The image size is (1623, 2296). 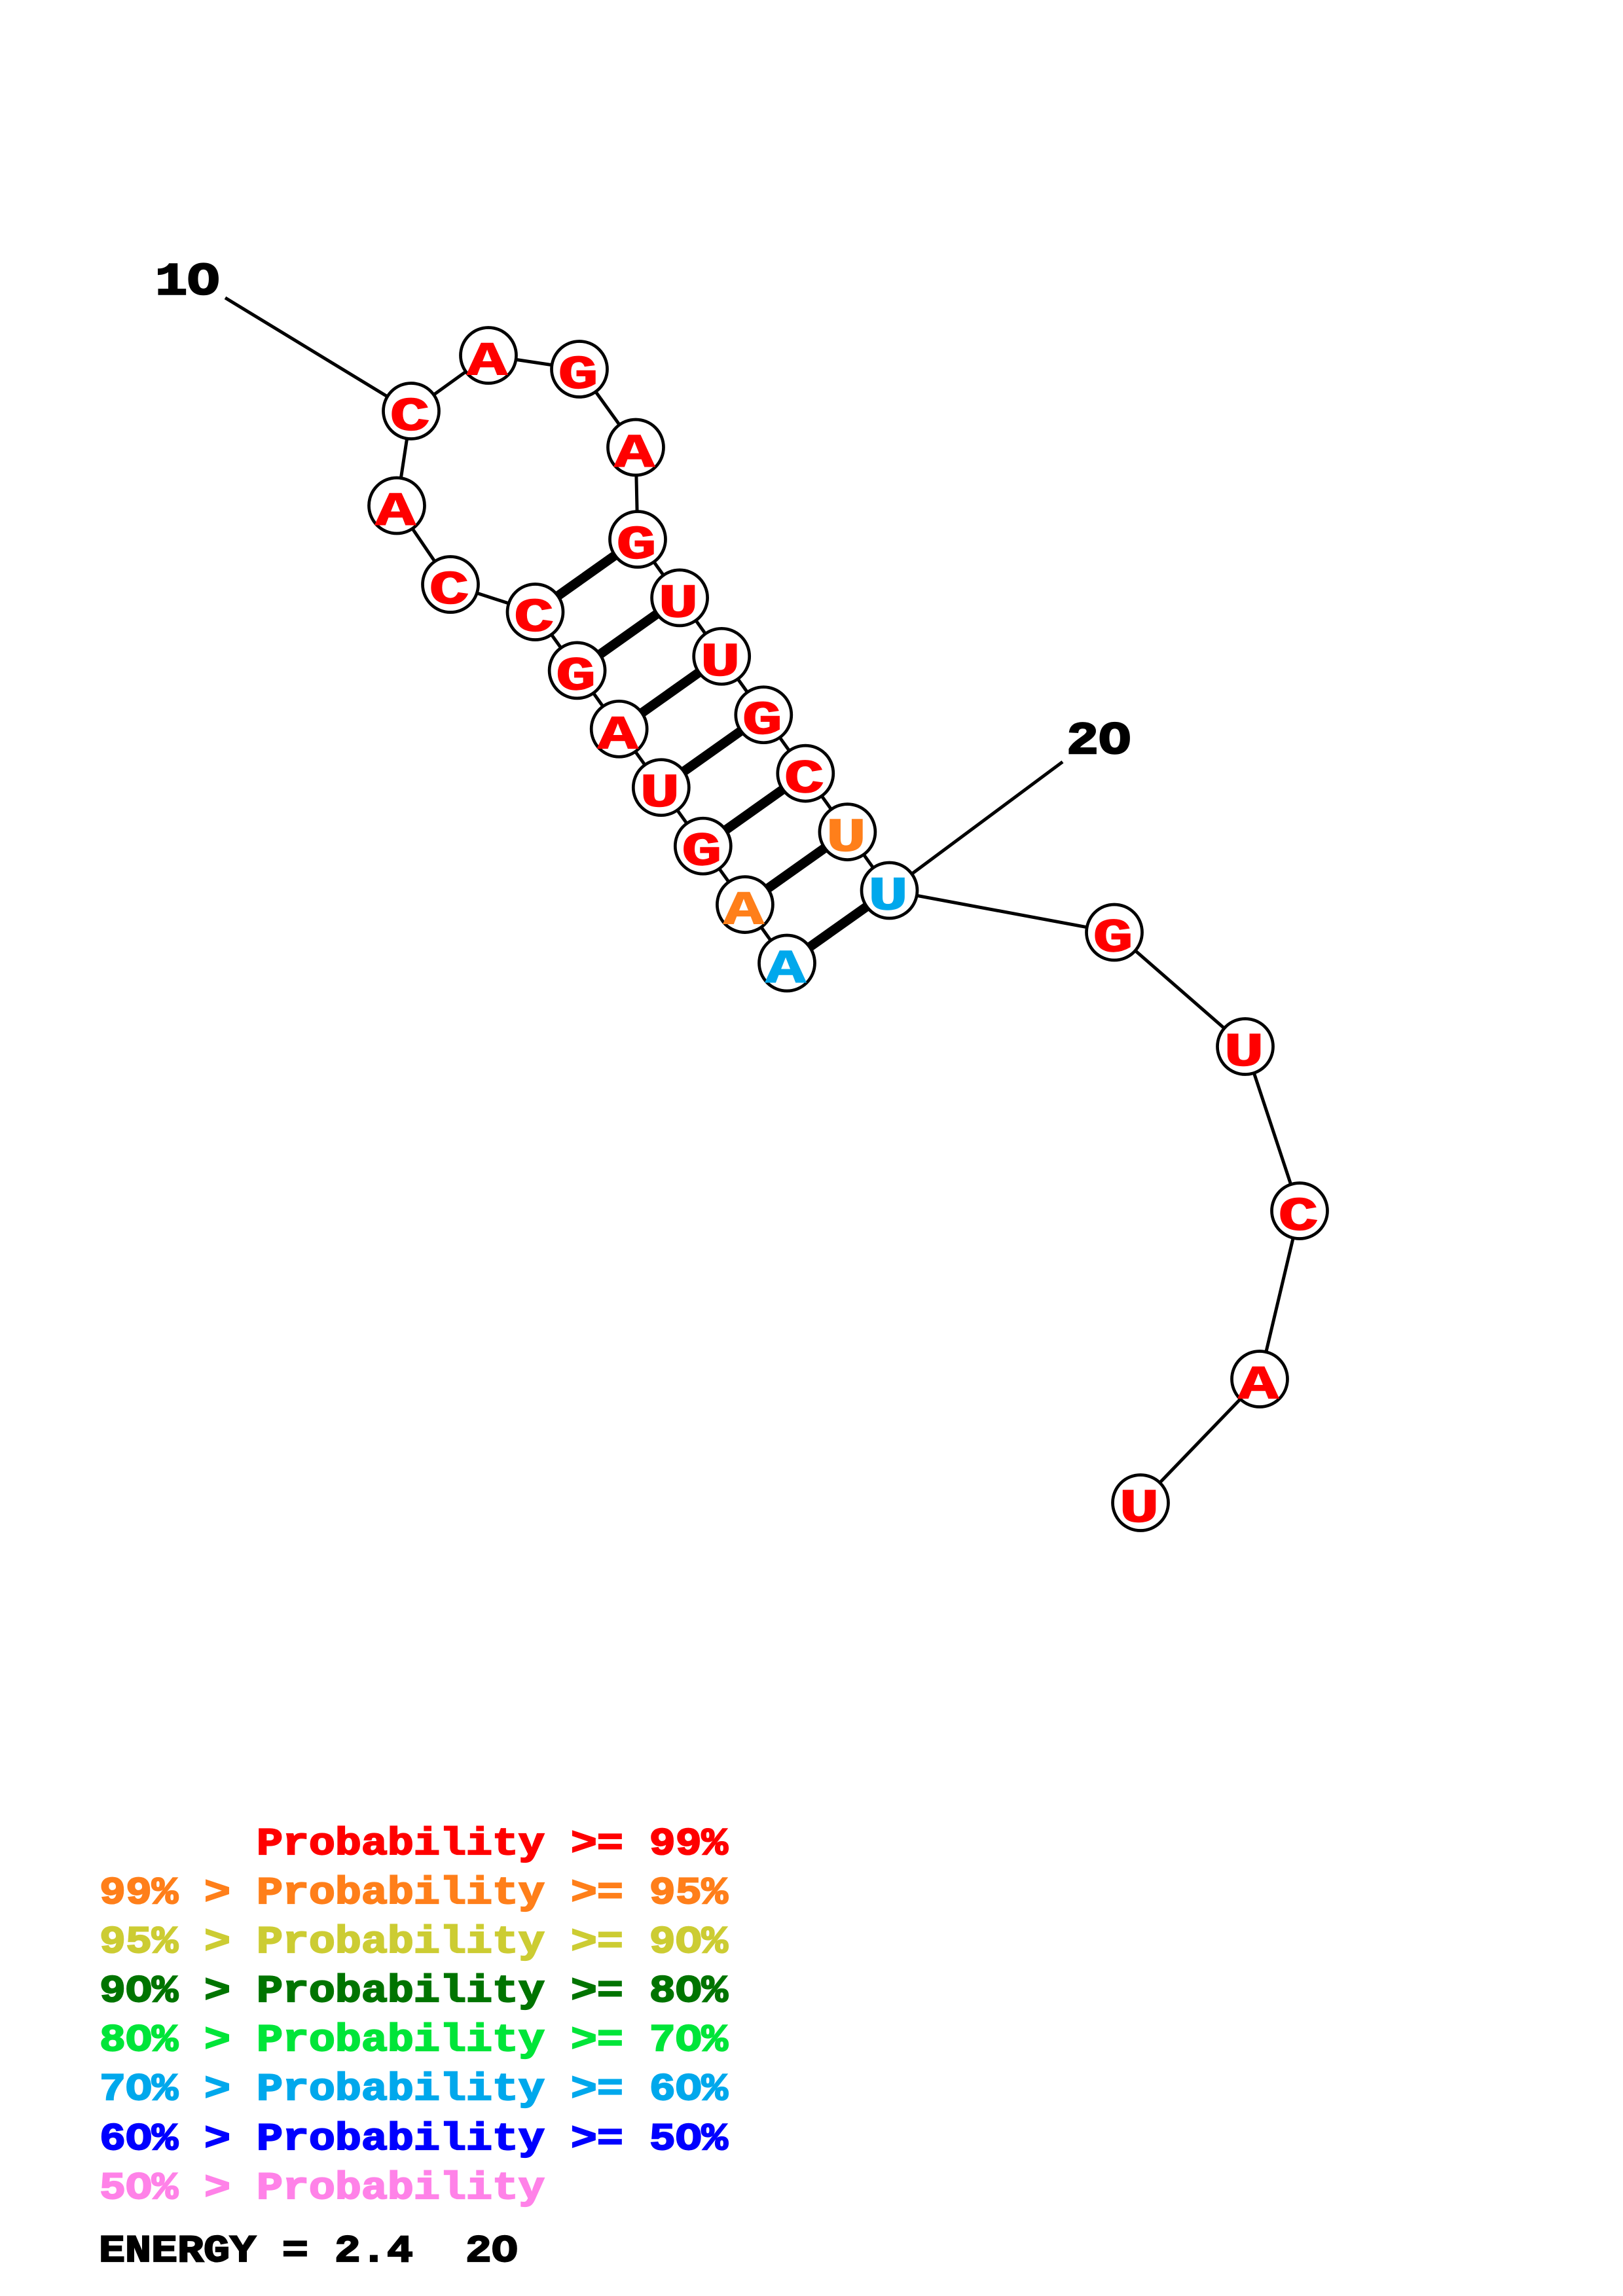 I want to click on svg-text: 99% > Probability >= 95%, so click(x=414, y=1894).